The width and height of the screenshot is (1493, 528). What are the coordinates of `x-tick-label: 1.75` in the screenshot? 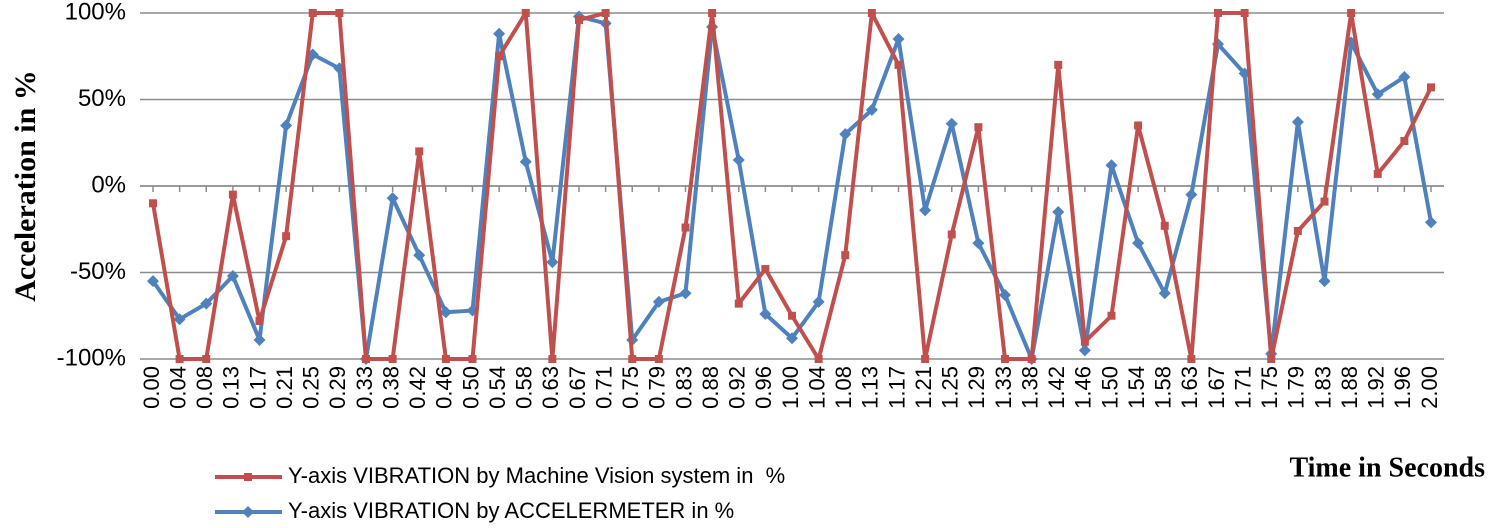 It's located at (1269, 387).